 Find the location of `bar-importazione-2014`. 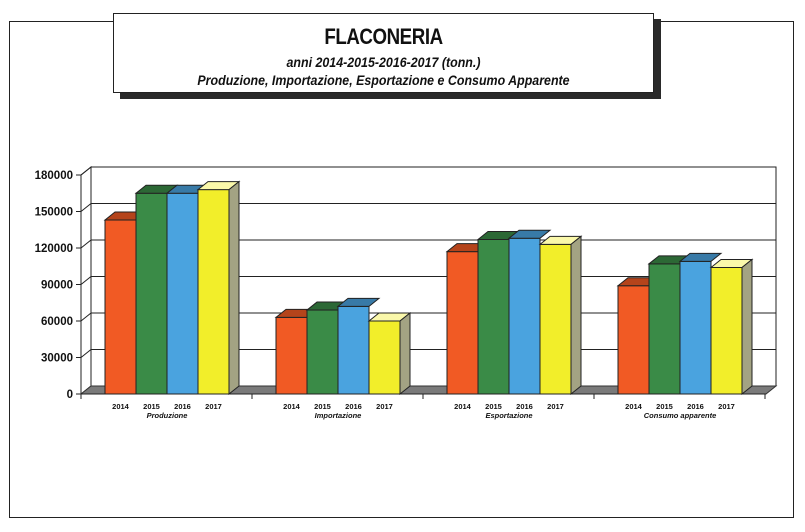

bar-importazione-2014 is located at coordinates (296, 351).